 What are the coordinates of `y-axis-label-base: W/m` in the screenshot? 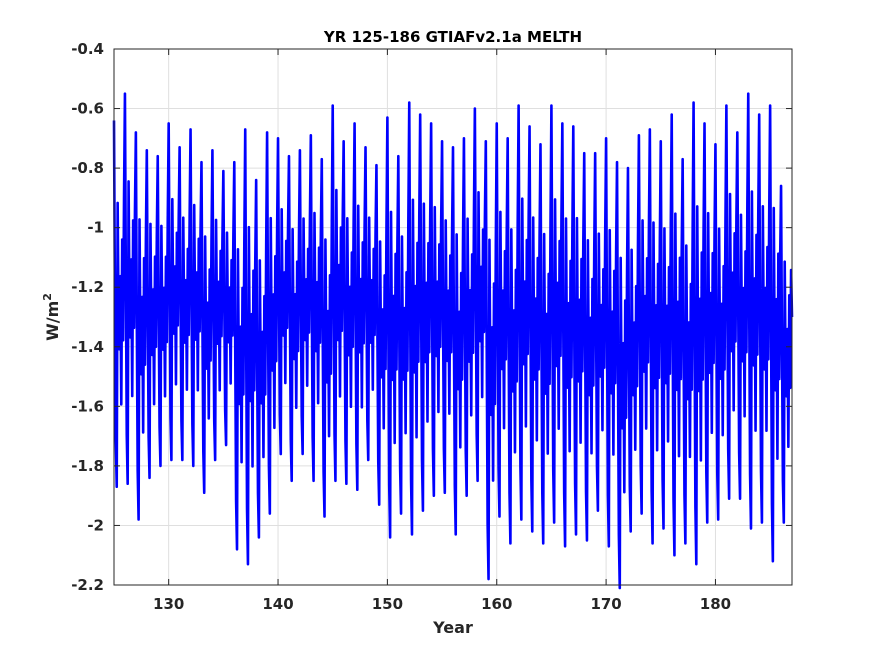 It's located at (52, 321).